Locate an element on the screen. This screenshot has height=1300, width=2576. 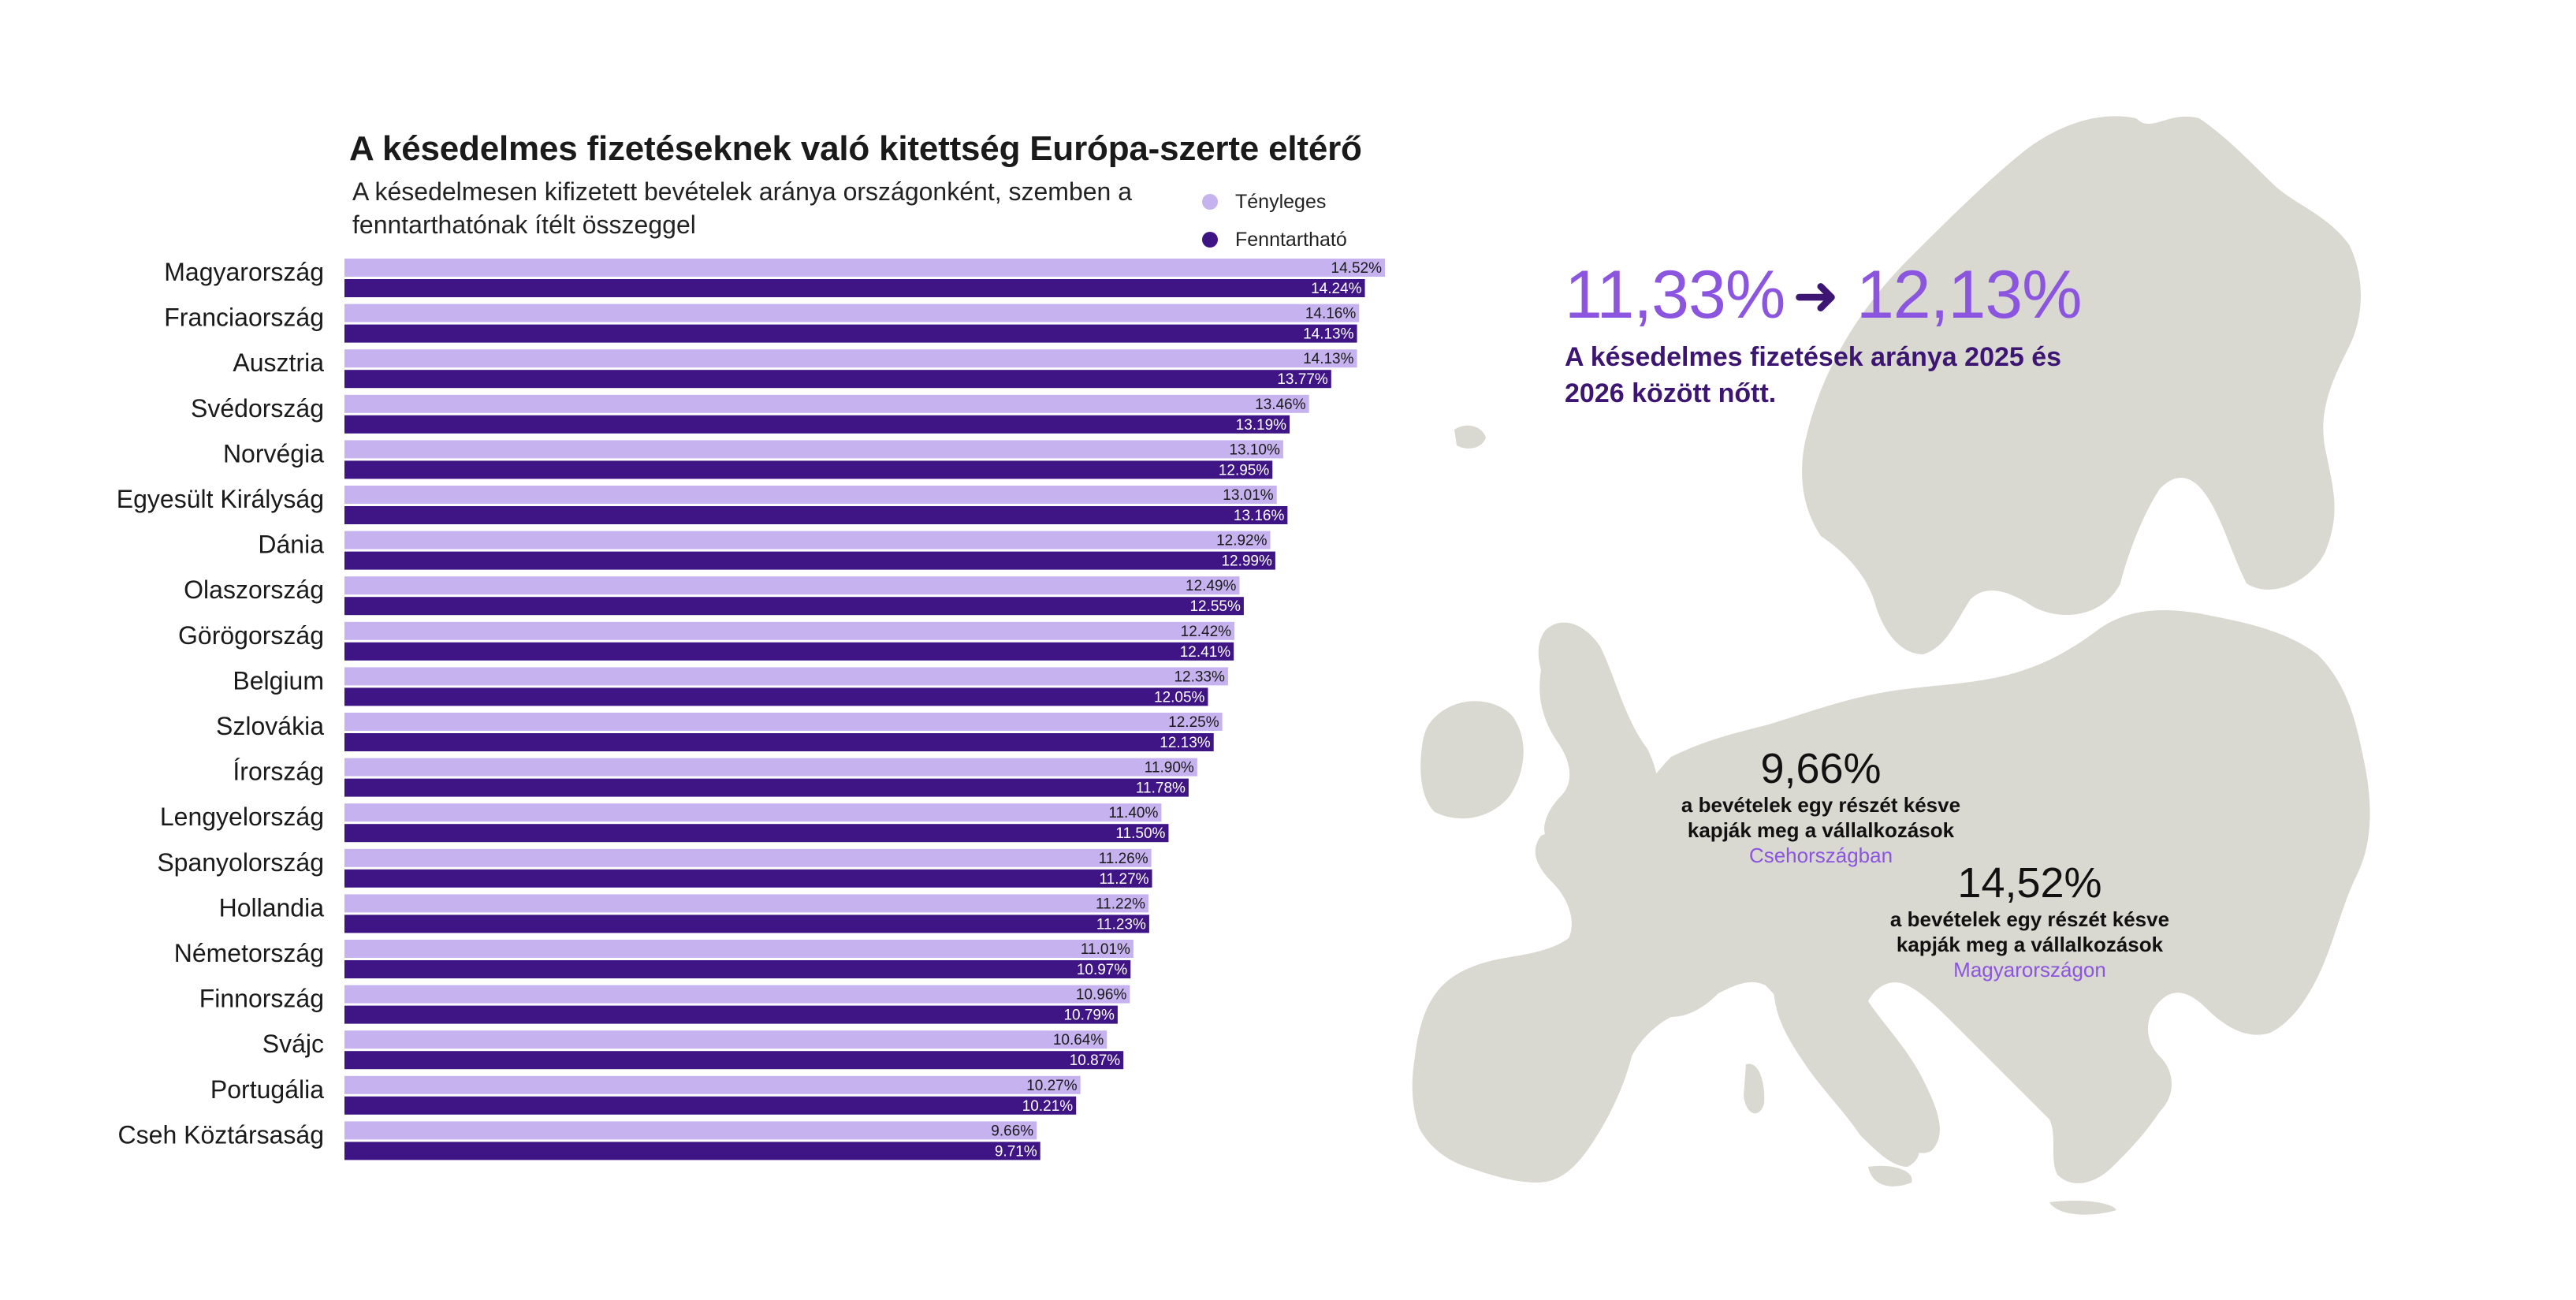
value-label-actual: 11.26% is located at coordinates (1123, 859).